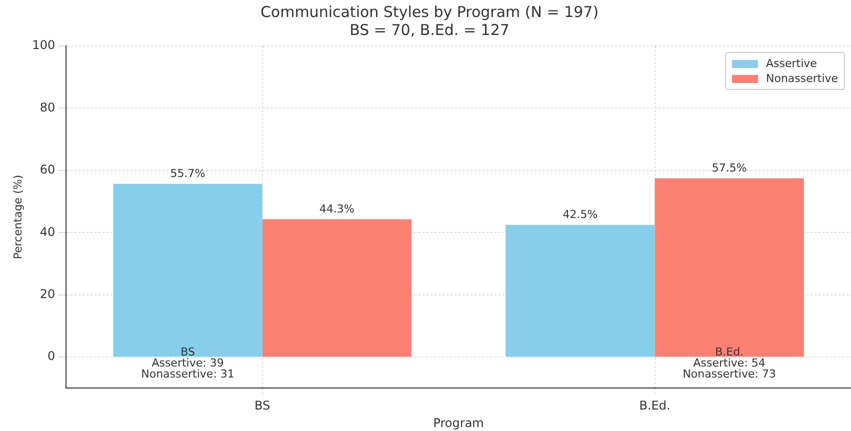 The width and height of the screenshot is (851, 431). What do you see at coordinates (17, 217) in the screenshot?
I see `y-axis-title: Percentage (%)` at bounding box center [17, 217].